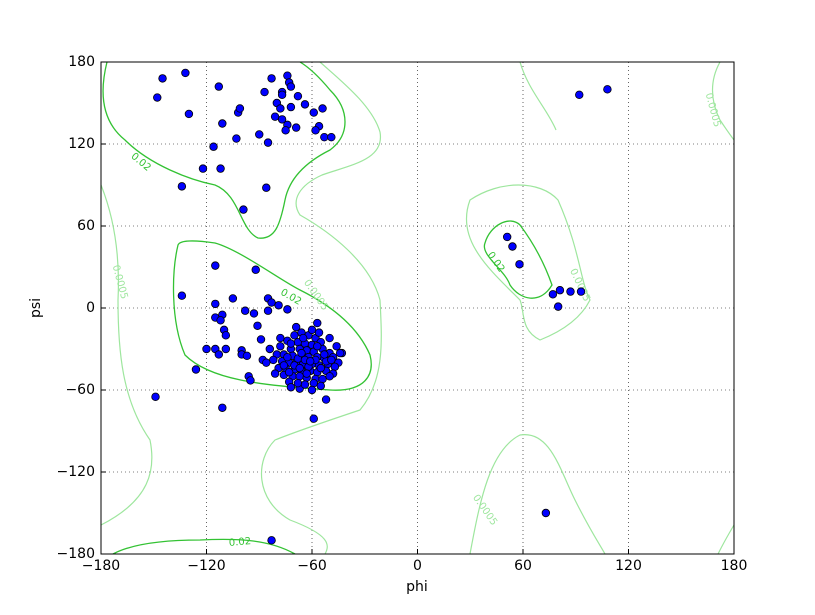  Describe the element at coordinates (76, 472) in the screenshot. I see `y-tick-label: −120` at that location.